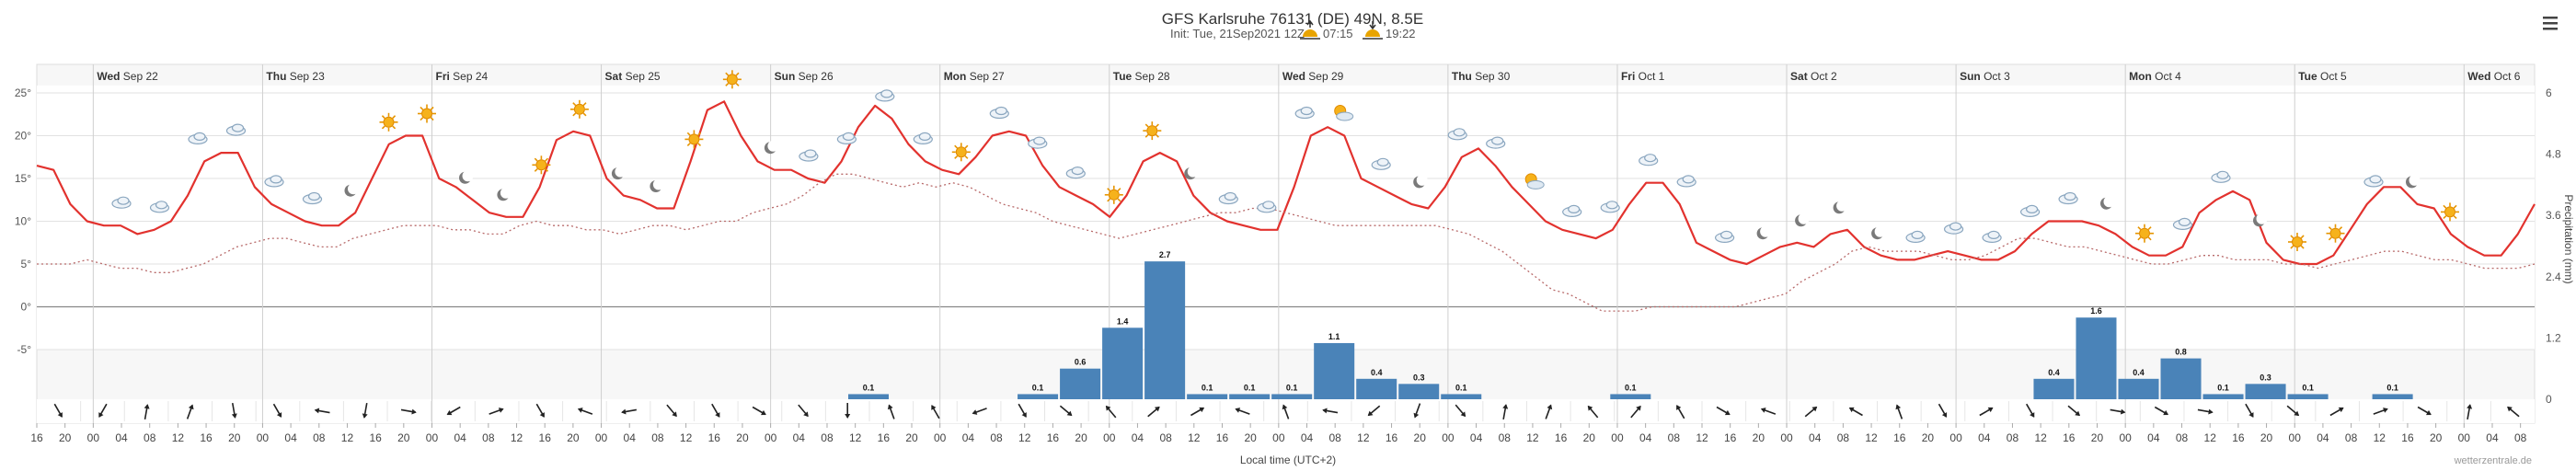 The height and width of the screenshot is (471, 2576). I want to click on day-name: Sun, so click(787, 76).